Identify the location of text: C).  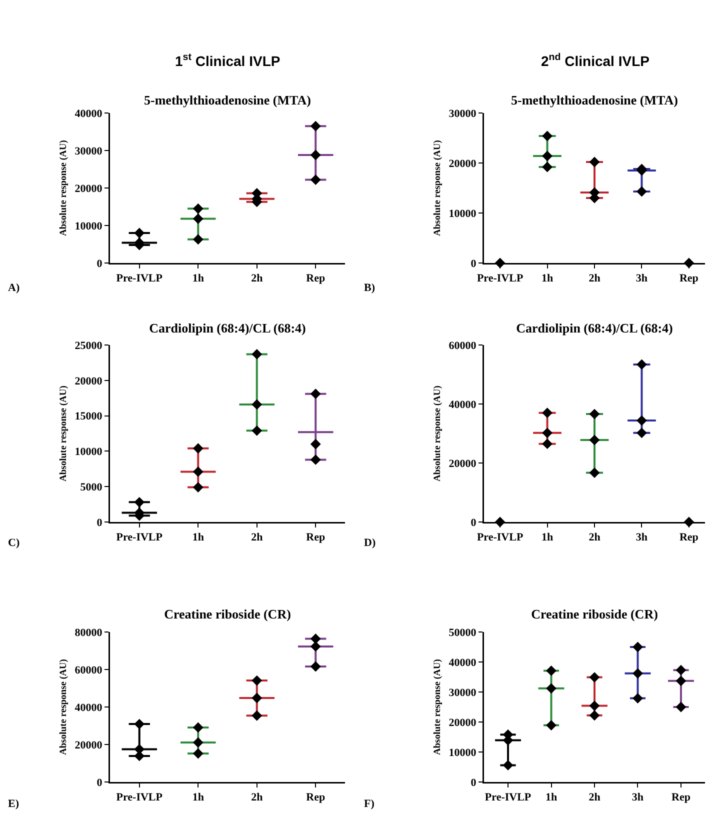
(14, 543).